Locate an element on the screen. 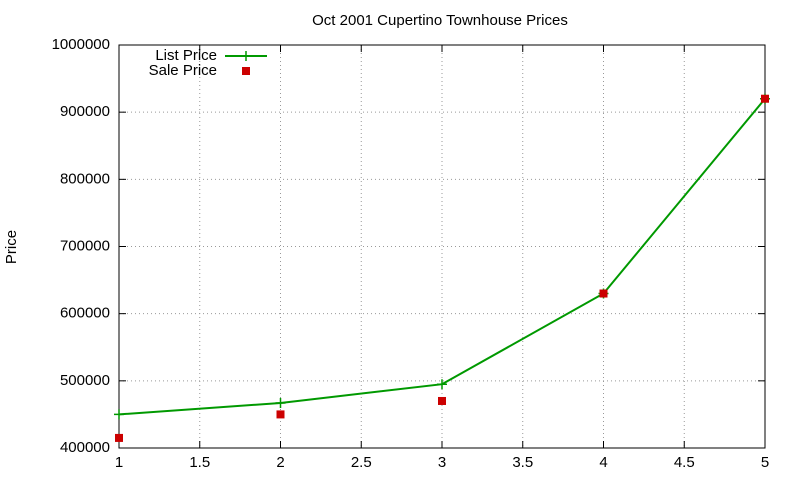 Image resolution: width=800 pixels, height=480 pixels. x-tick-label: 2.5 is located at coordinates (361, 462).